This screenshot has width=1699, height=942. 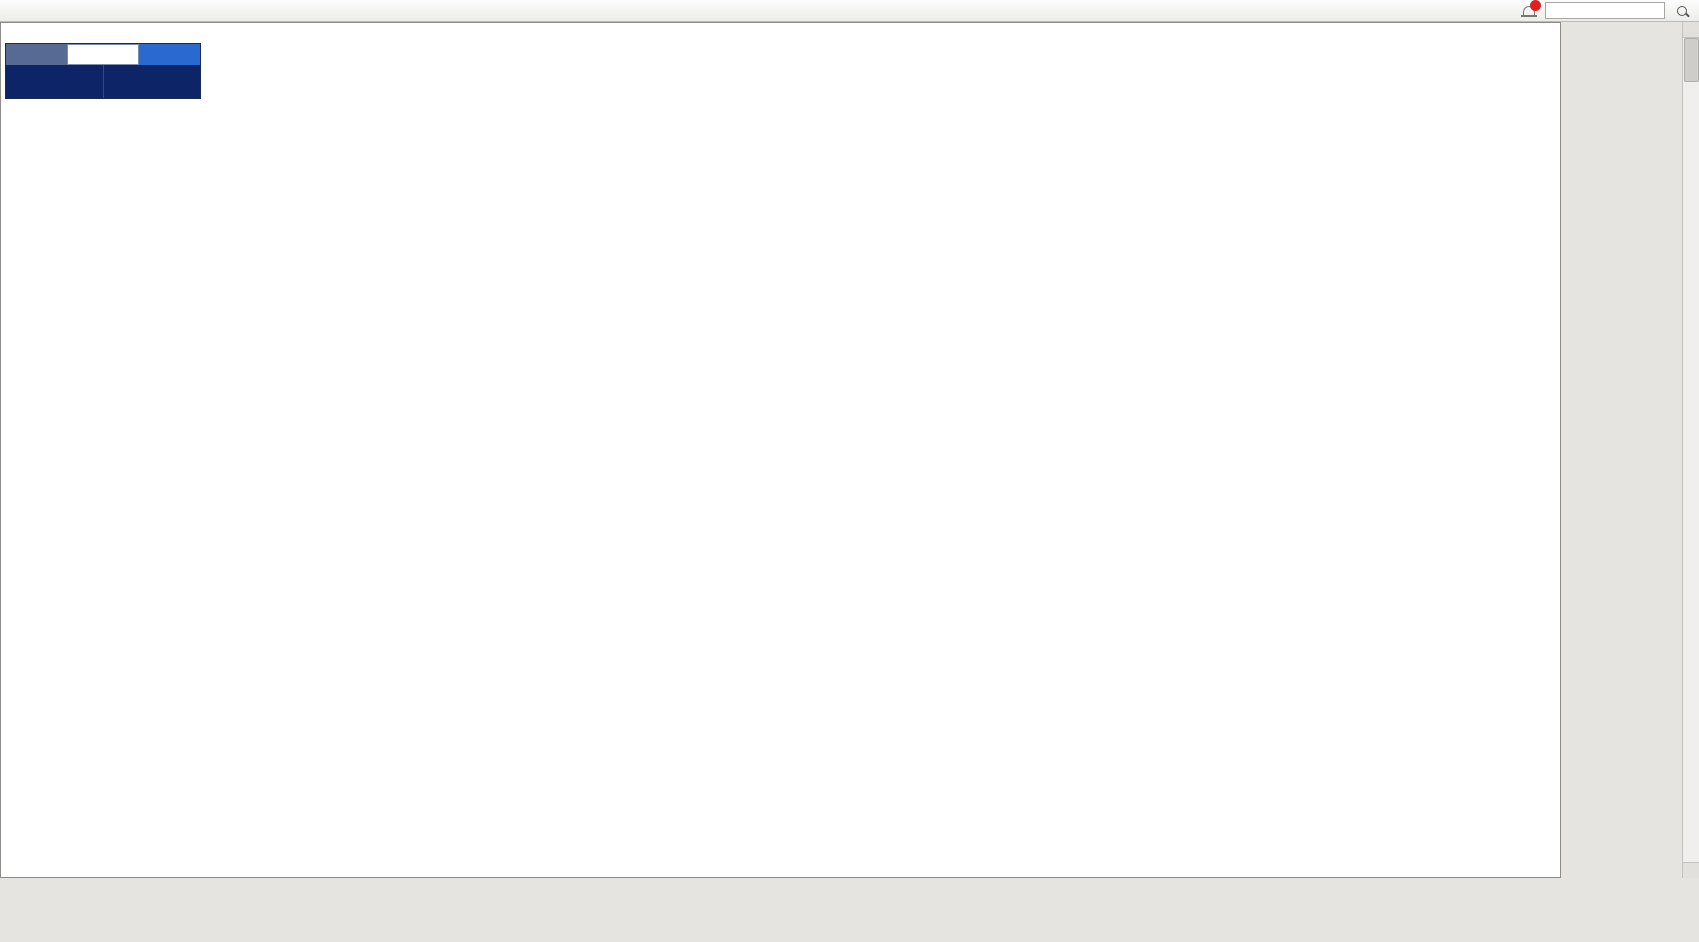 What do you see at coordinates (849, 11) in the screenshot?
I see `toolbar` at bounding box center [849, 11].